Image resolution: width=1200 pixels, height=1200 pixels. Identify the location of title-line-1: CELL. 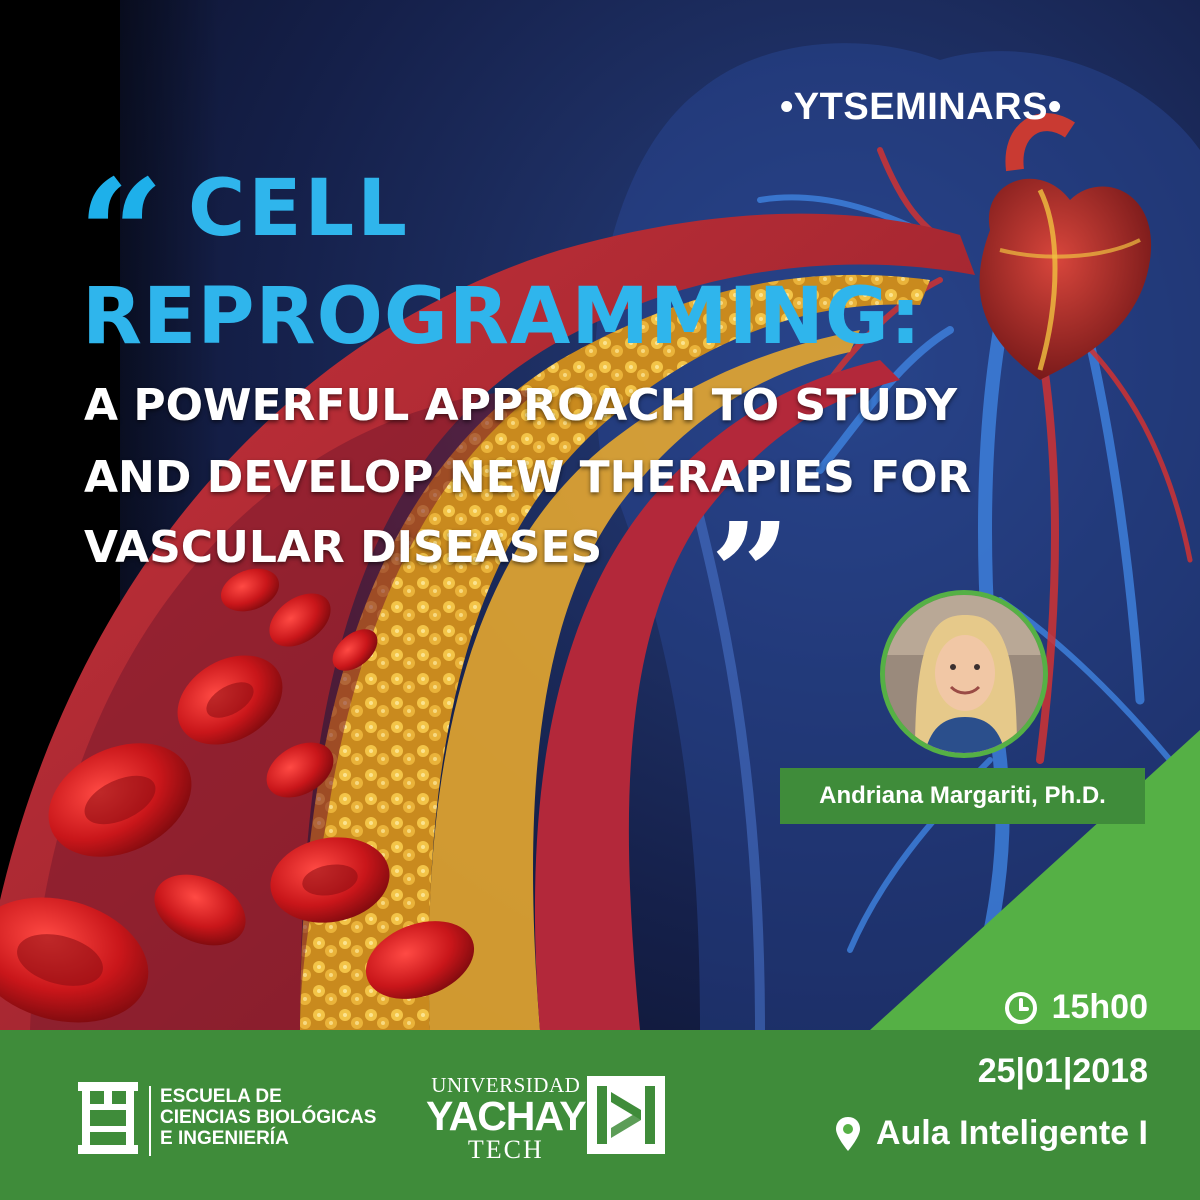
(299, 209).